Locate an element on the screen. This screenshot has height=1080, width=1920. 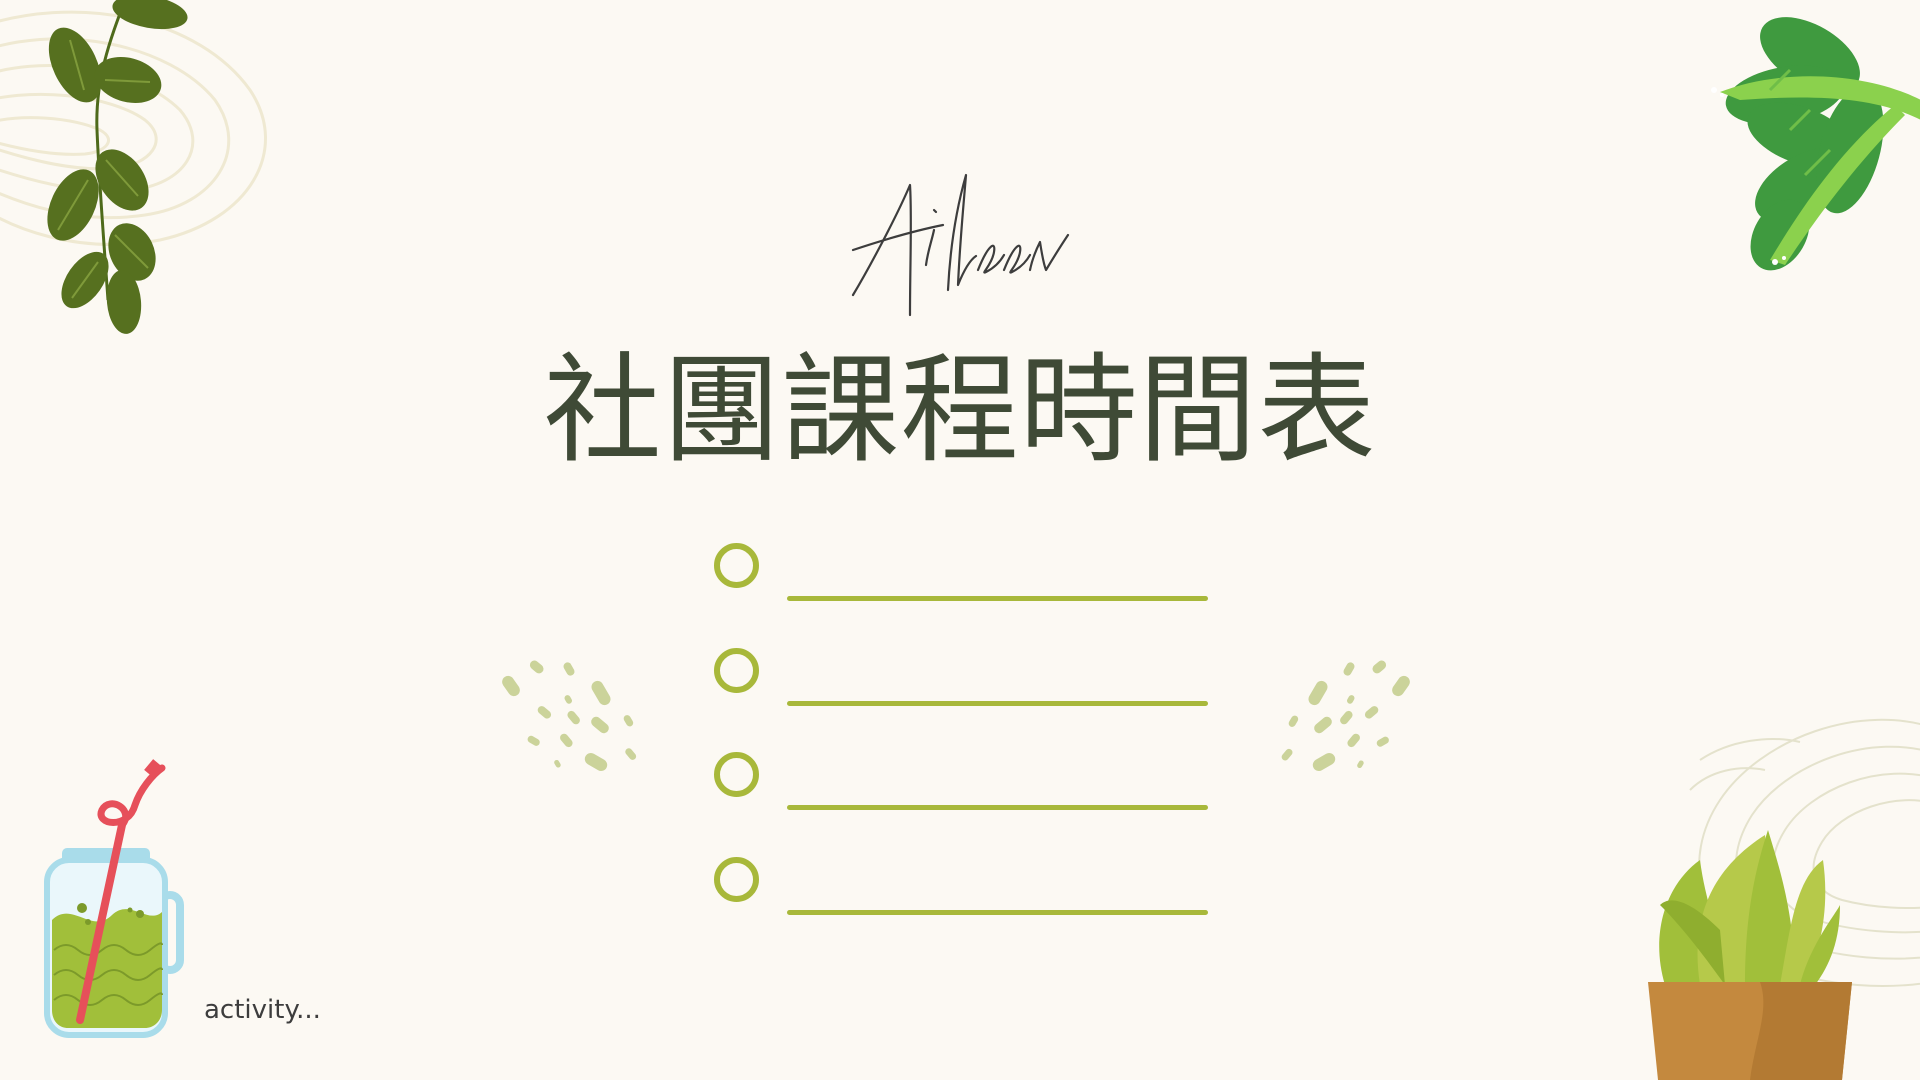
potted-plant-icon is located at coordinates (1750, 955).